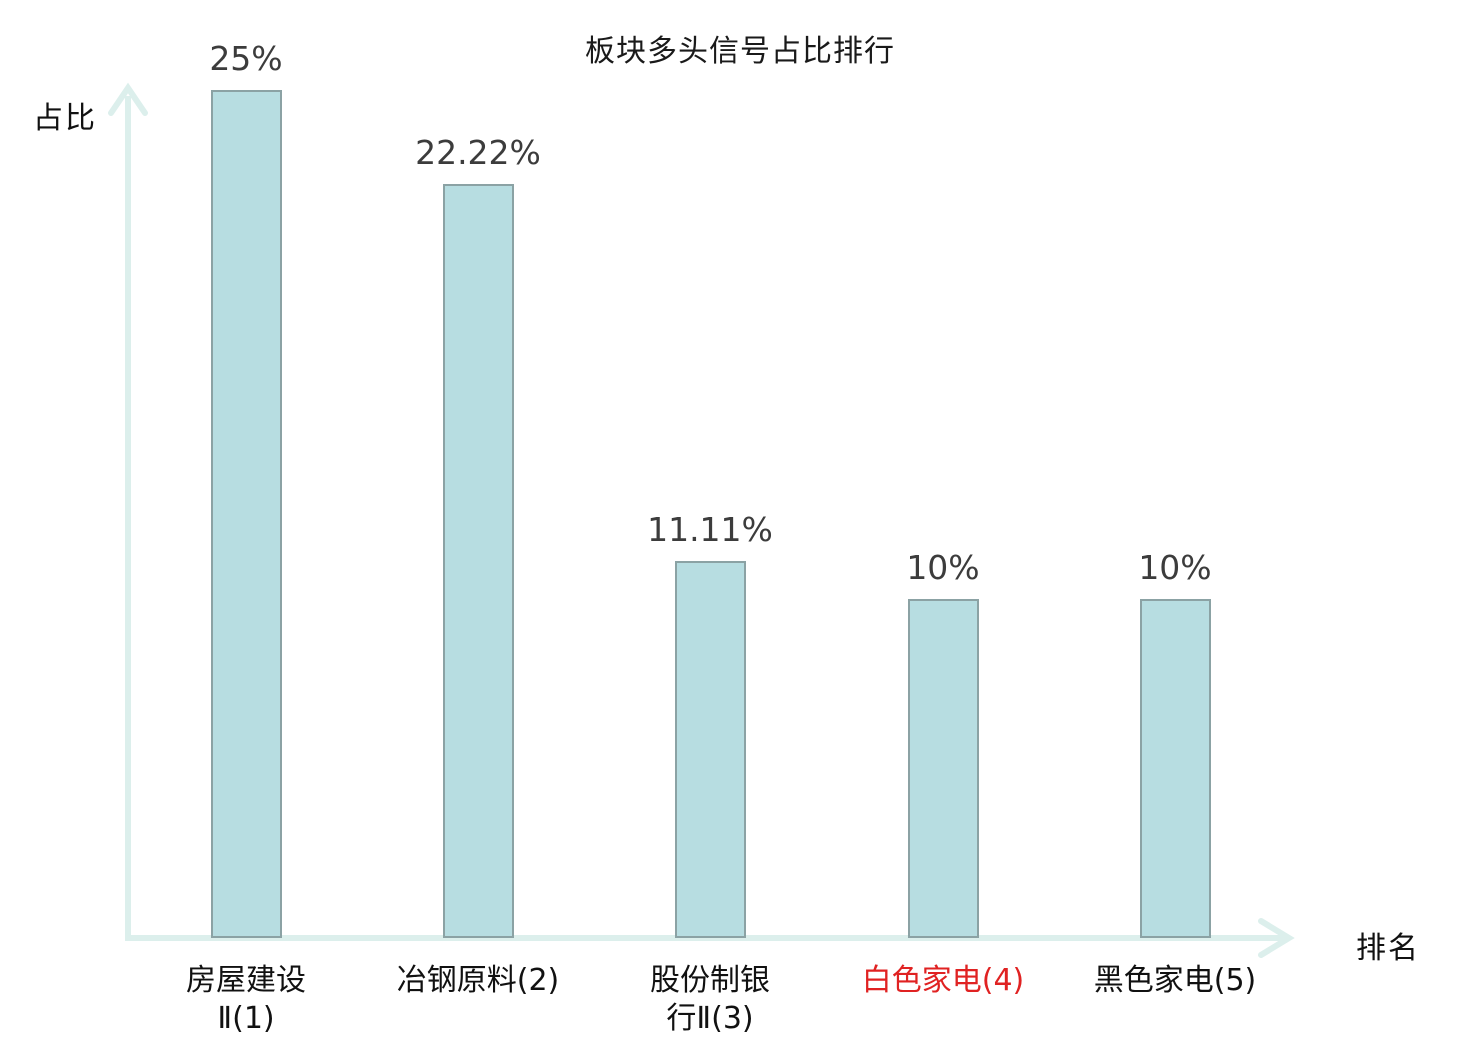 The width and height of the screenshot is (1480, 1040). What do you see at coordinates (710, 529) in the screenshot?
I see `bar-value-label: 11.11%` at bounding box center [710, 529].